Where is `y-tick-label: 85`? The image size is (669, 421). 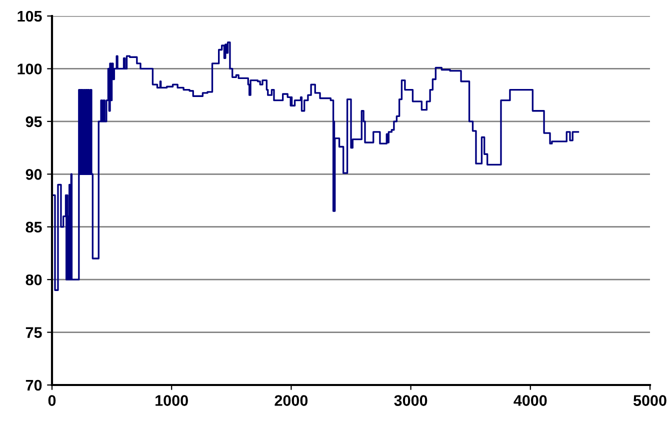
y-tick-label: 85 is located at coordinates (34, 227).